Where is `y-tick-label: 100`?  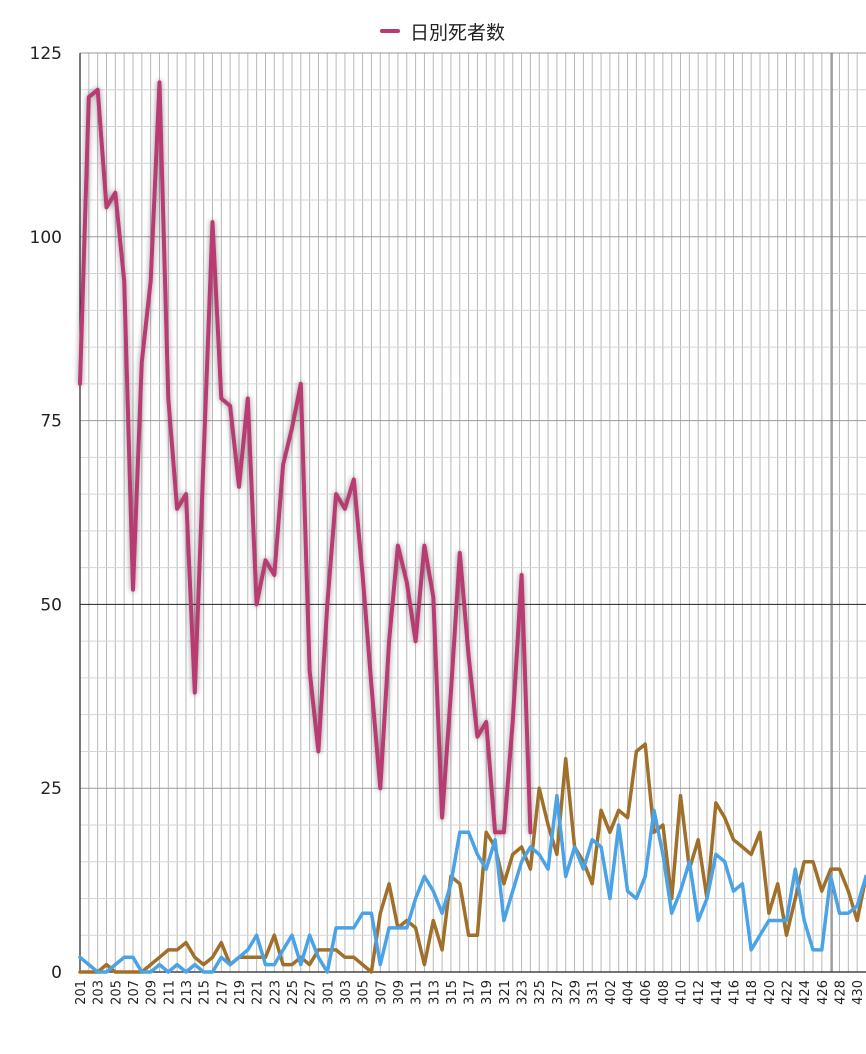
y-tick-label: 100 is located at coordinates (46, 238).